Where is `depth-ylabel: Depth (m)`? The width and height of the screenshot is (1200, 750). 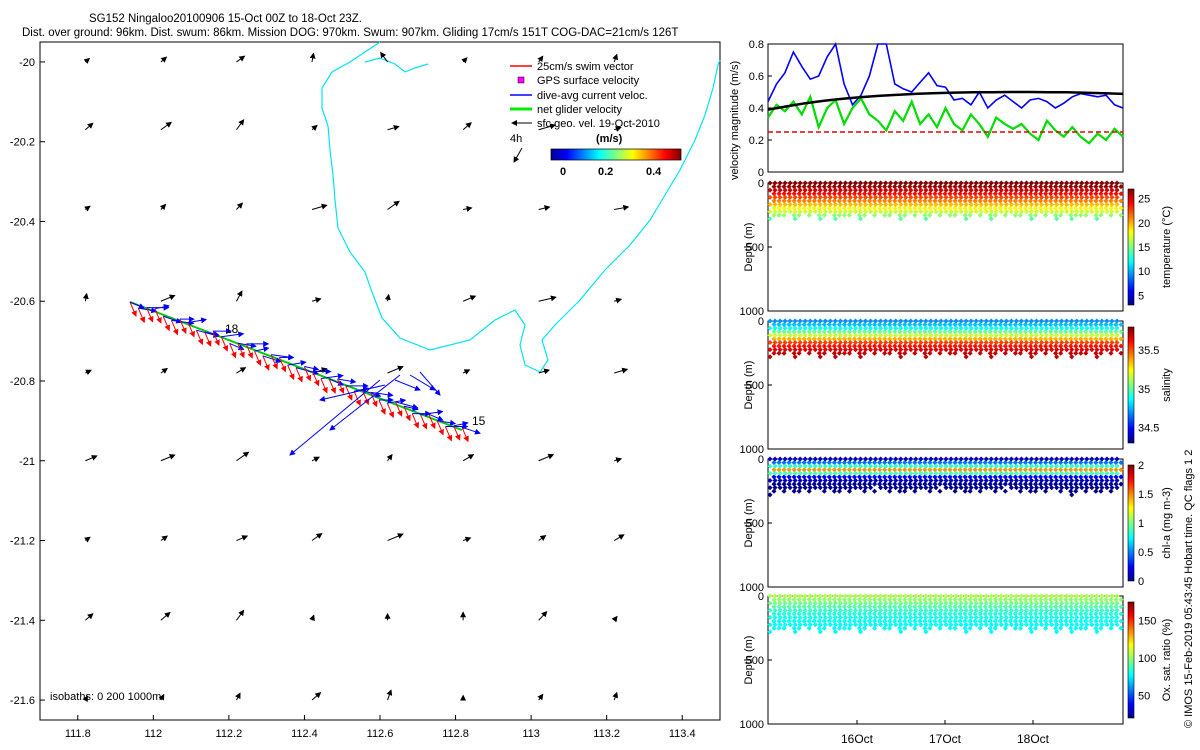 depth-ylabel: Depth (m) is located at coordinates (749, 660).